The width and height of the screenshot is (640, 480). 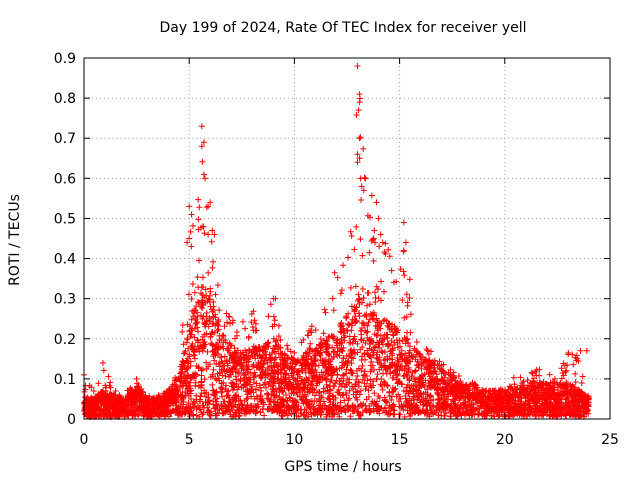 I want to click on x-axis-label: GPS time / hours, so click(x=342, y=467).